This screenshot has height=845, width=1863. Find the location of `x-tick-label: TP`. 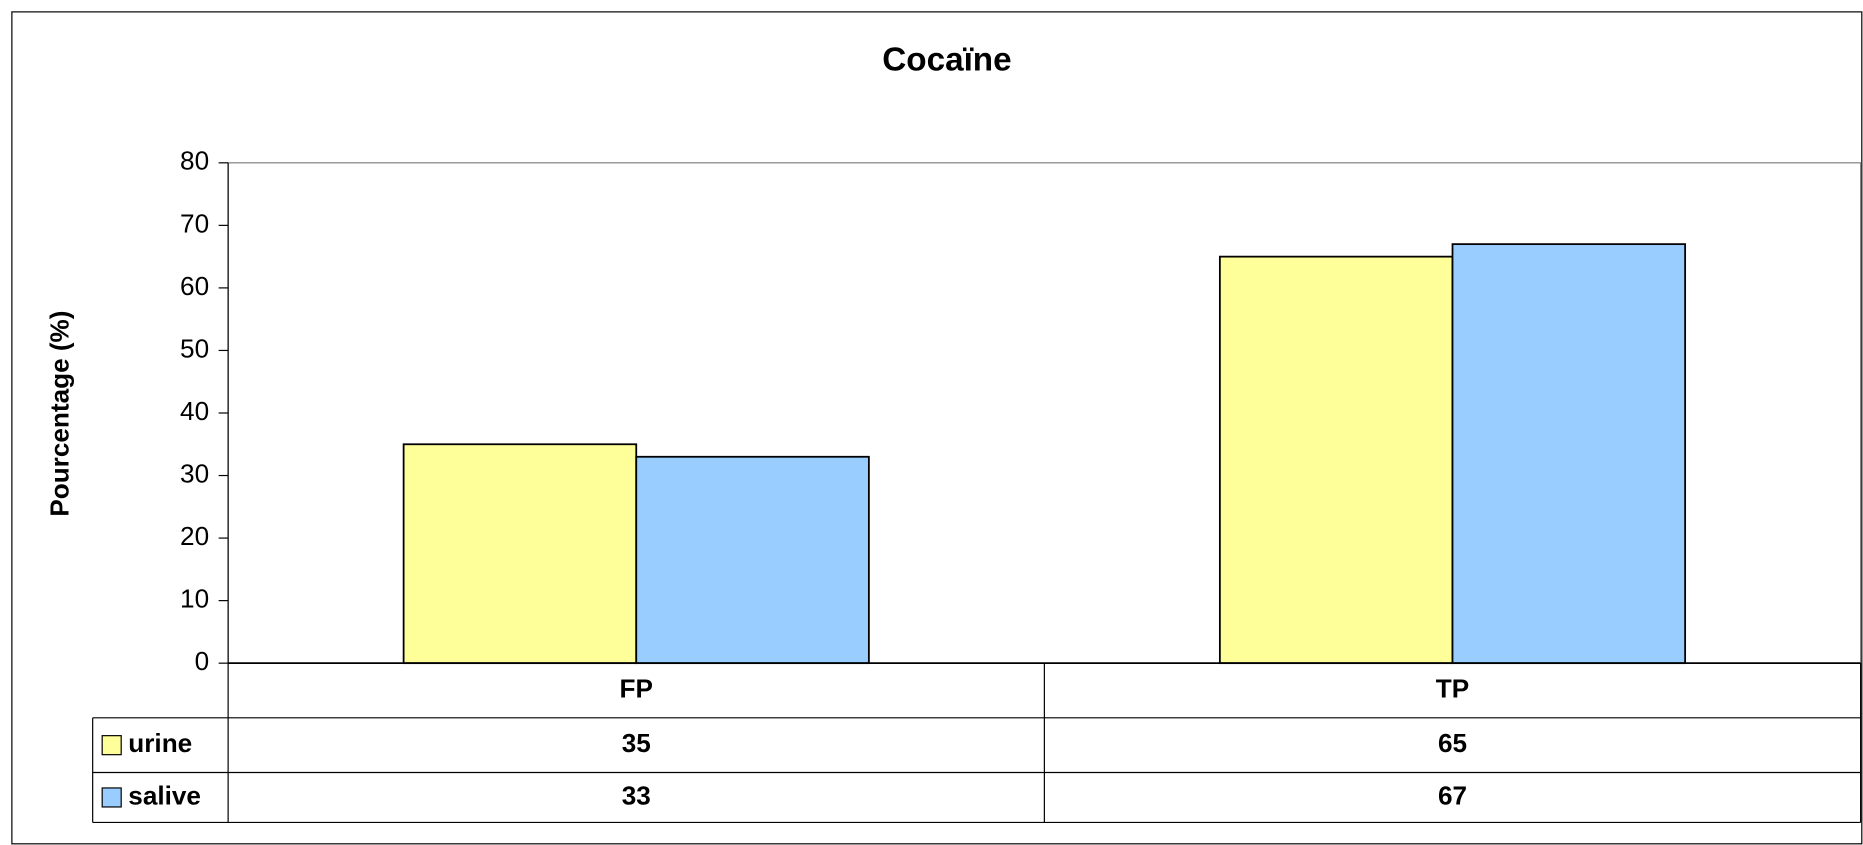

x-tick-label: TP is located at coordinates (1452, 688).